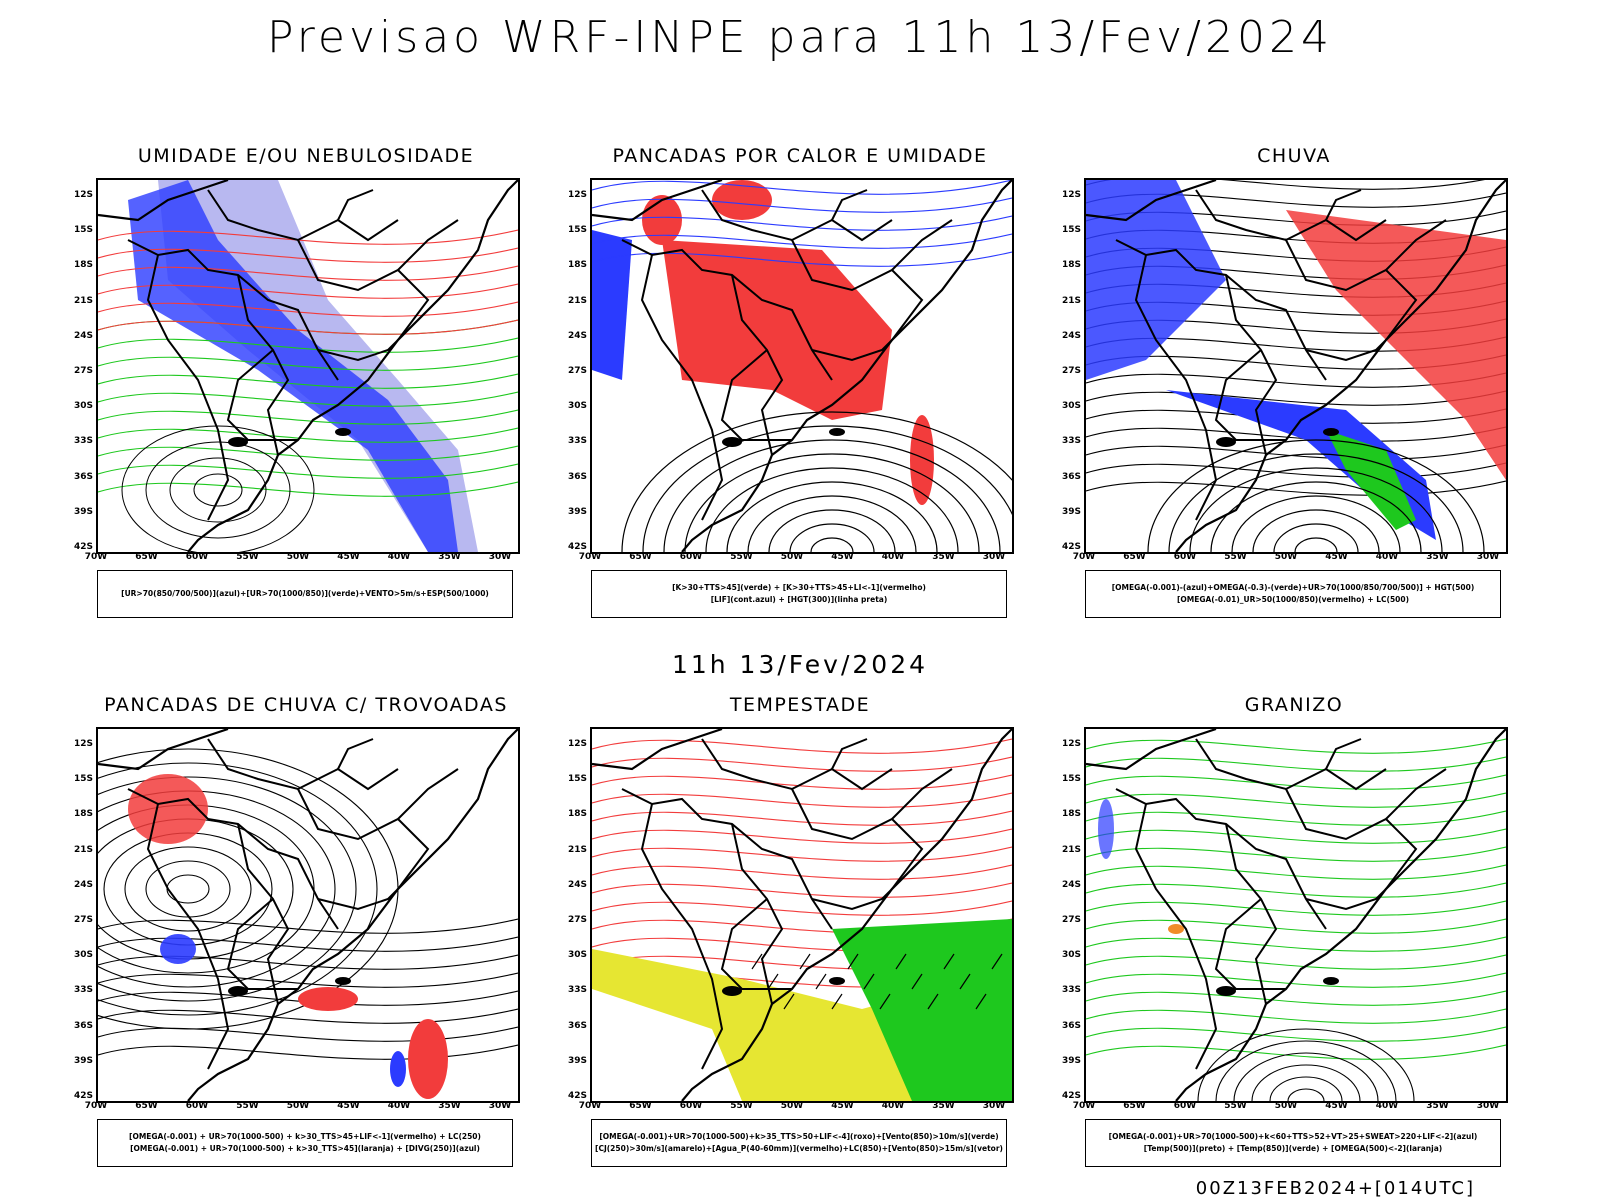 This screenshot has height=1200, width=1600. Describe the element at coordinates (308, 915) in the screenshot. I see `map-graphic-pancadas-trovoadas` at that location.